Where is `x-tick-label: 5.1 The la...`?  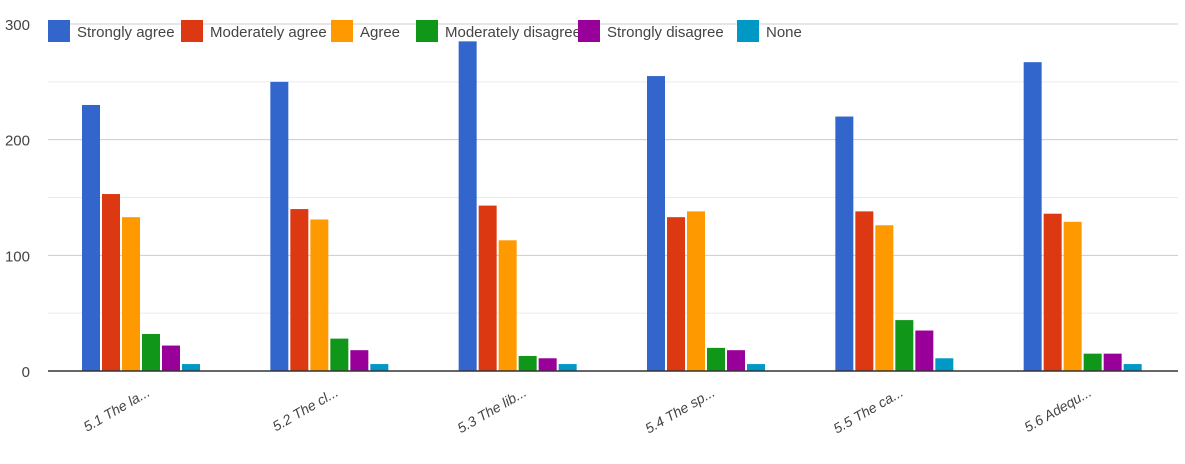
x-tick-label: 5.1 The la... is located at coordinates (116, 409).